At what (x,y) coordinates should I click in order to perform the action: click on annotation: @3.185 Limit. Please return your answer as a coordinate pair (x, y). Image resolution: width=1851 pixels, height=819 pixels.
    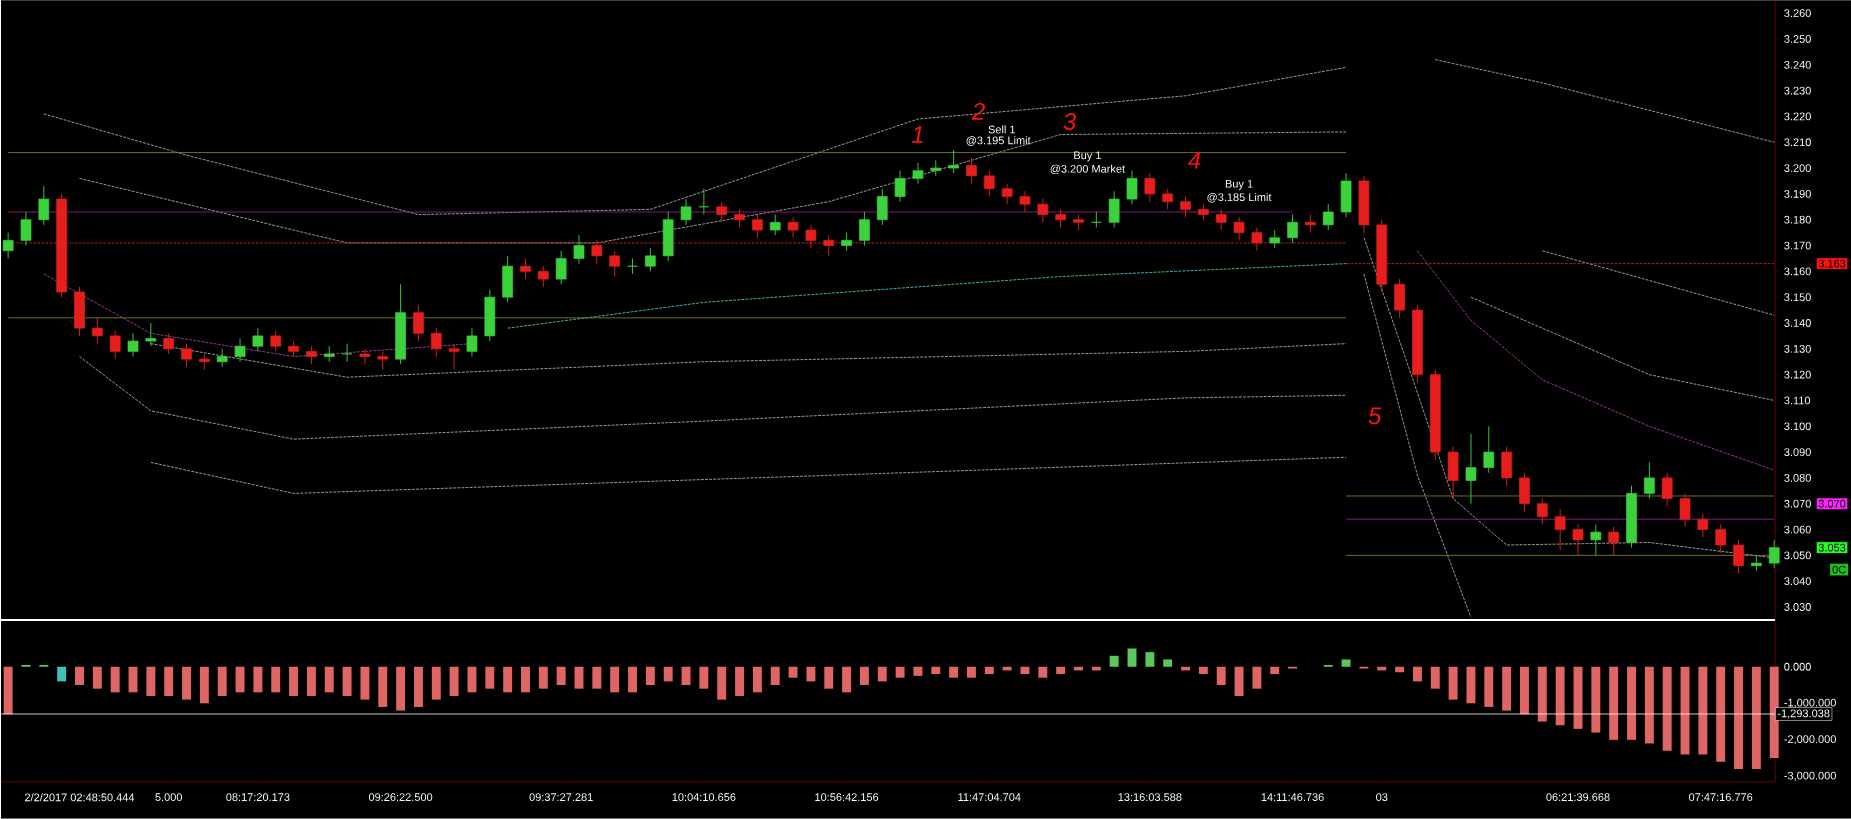
    Looking at the image, I should click on (1239, 198).